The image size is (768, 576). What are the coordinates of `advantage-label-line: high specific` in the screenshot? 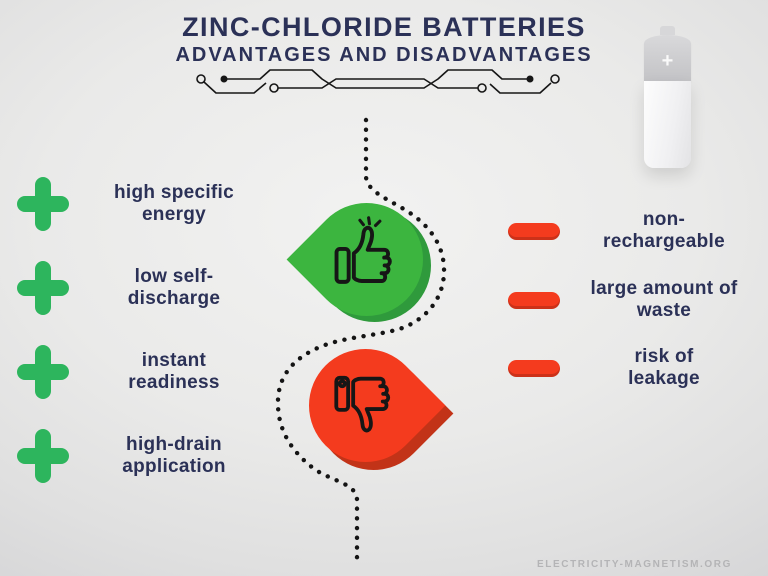 It's located at (174, 192).